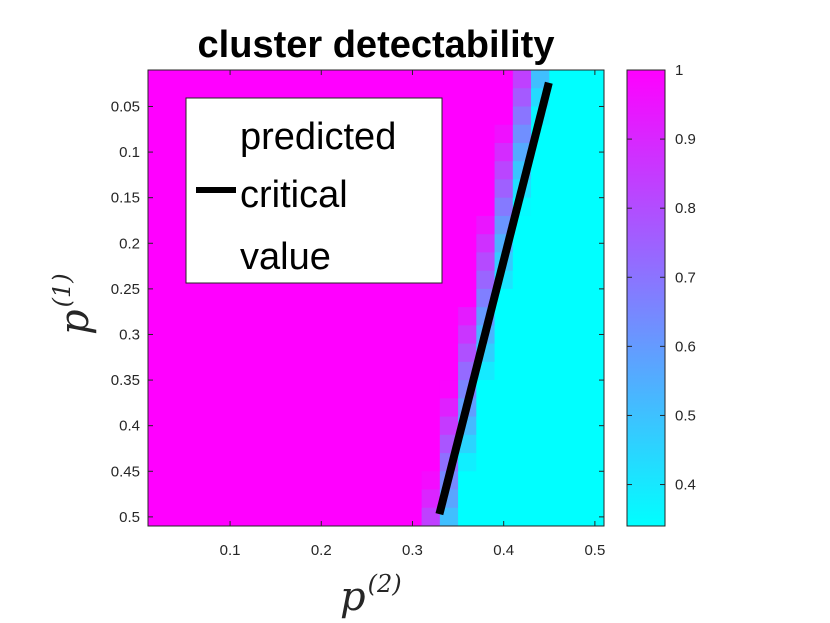  What do you see at coordinates (685, 485) in the screenshot?
I see `colorbar-tick-label: 0.4` at bounding box center [685, 485].